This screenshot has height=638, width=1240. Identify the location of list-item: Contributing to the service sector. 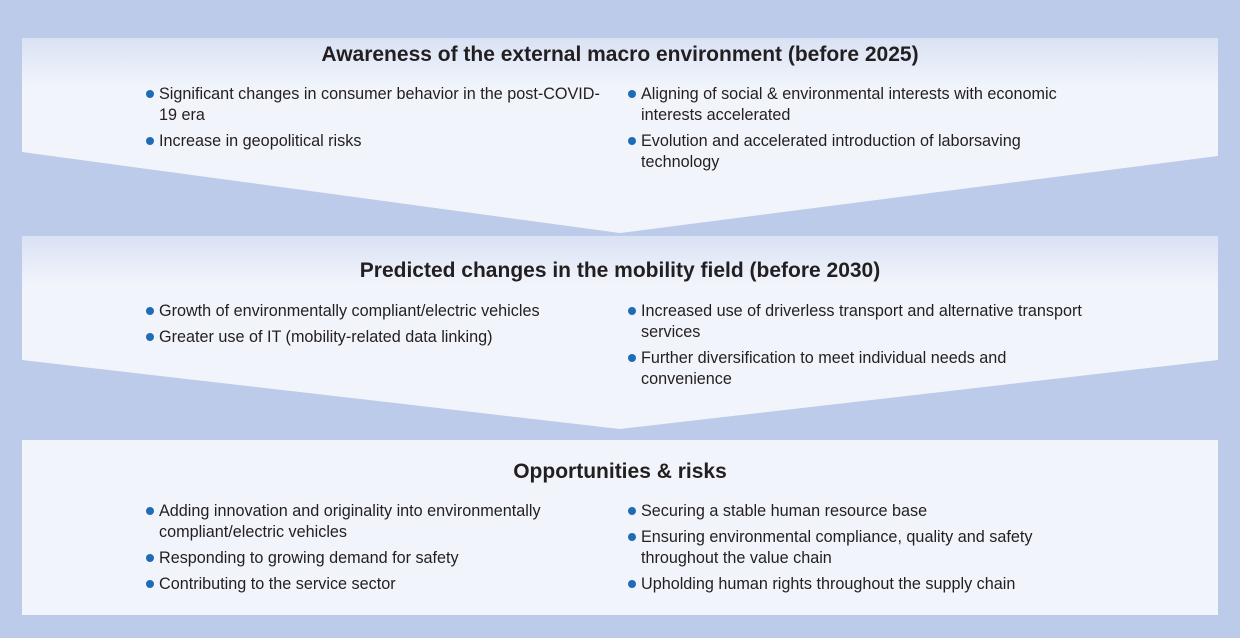
(381, 584).